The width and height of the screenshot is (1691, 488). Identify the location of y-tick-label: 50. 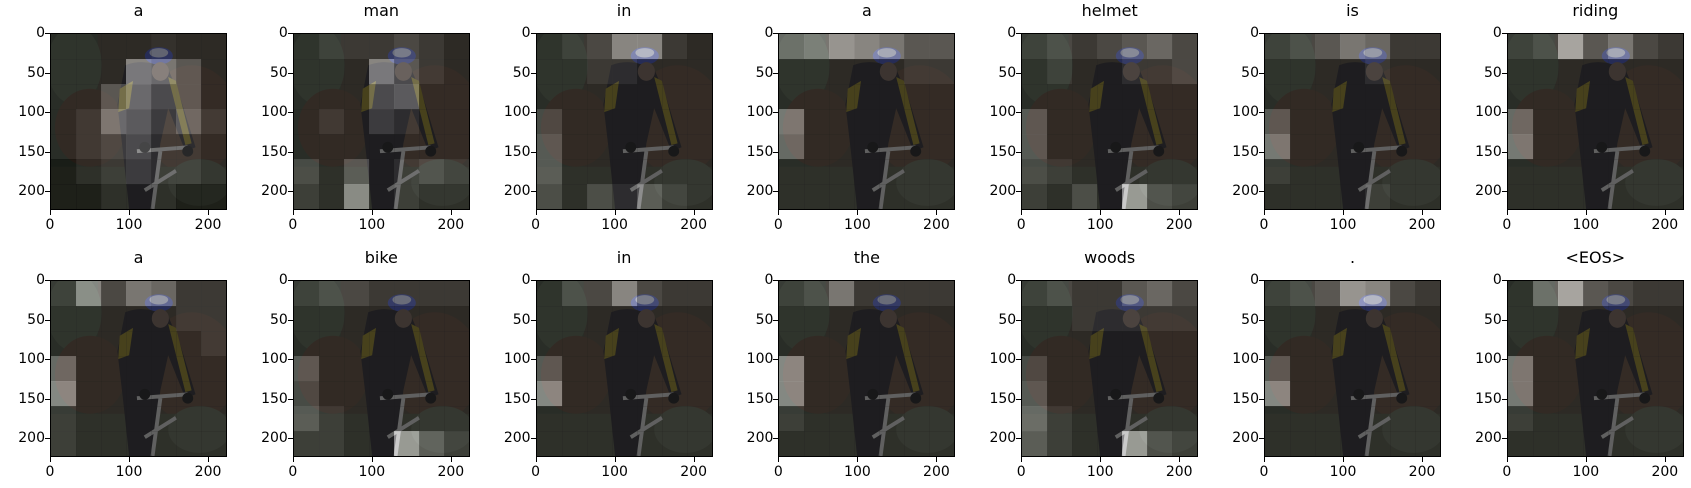
(1250, 72).